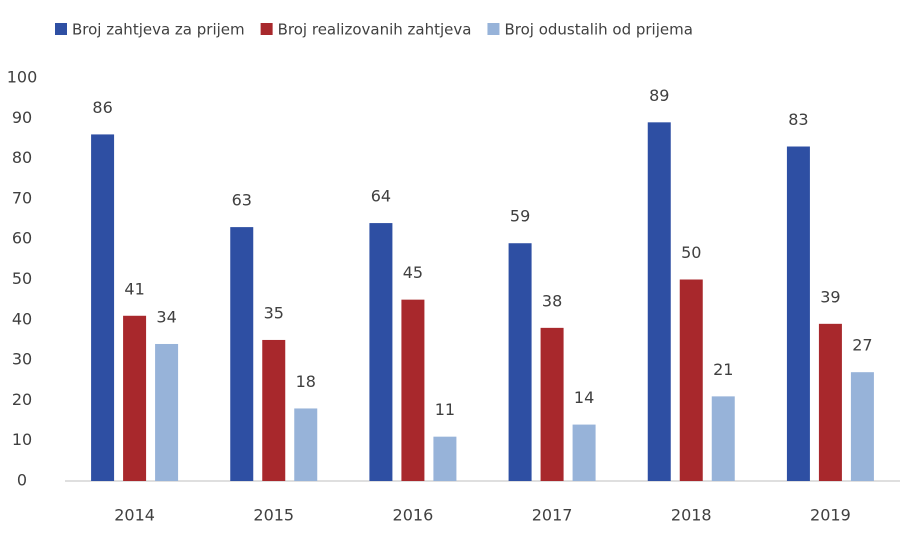 Image resolution: width=905 pixels, height=534 pixels. I want to click on data-label: 59, so click(520, 216).